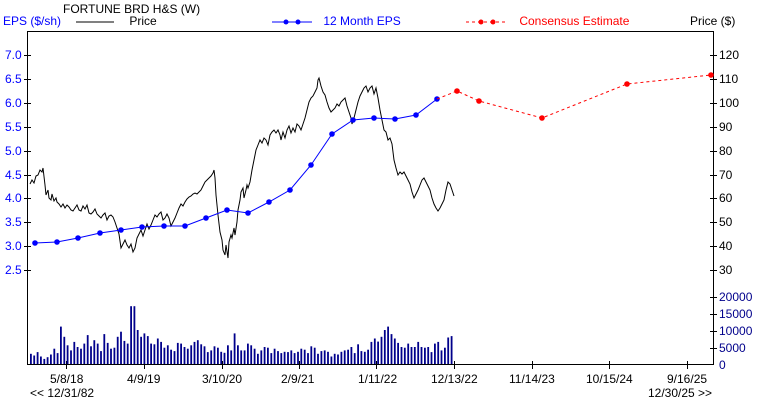  I want to click on price-line-icon, so click(95, 22).